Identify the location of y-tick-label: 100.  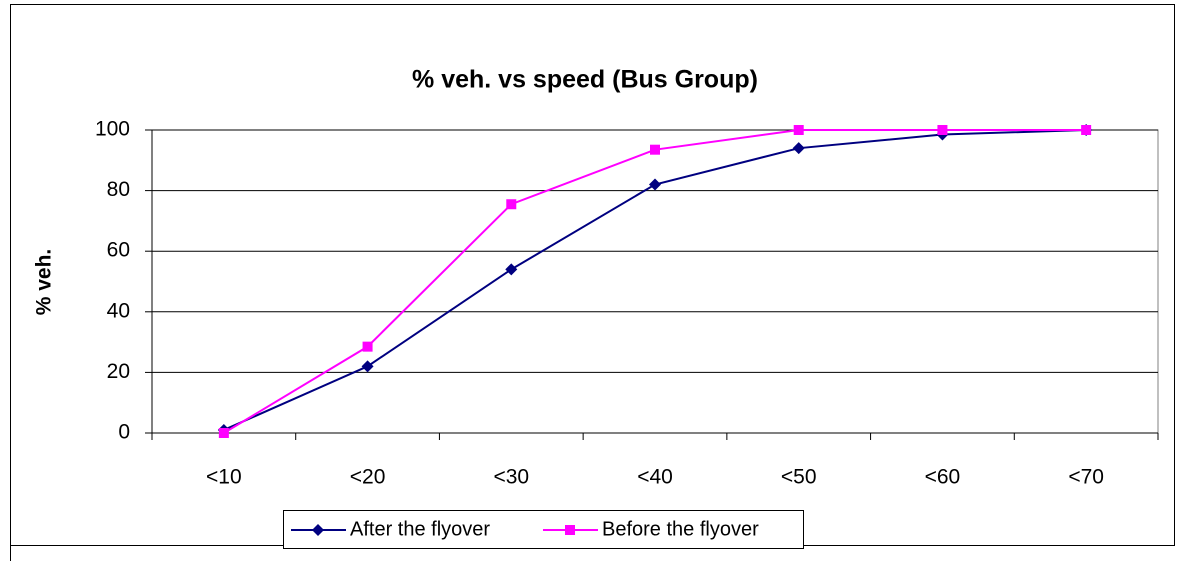
(112, 129).